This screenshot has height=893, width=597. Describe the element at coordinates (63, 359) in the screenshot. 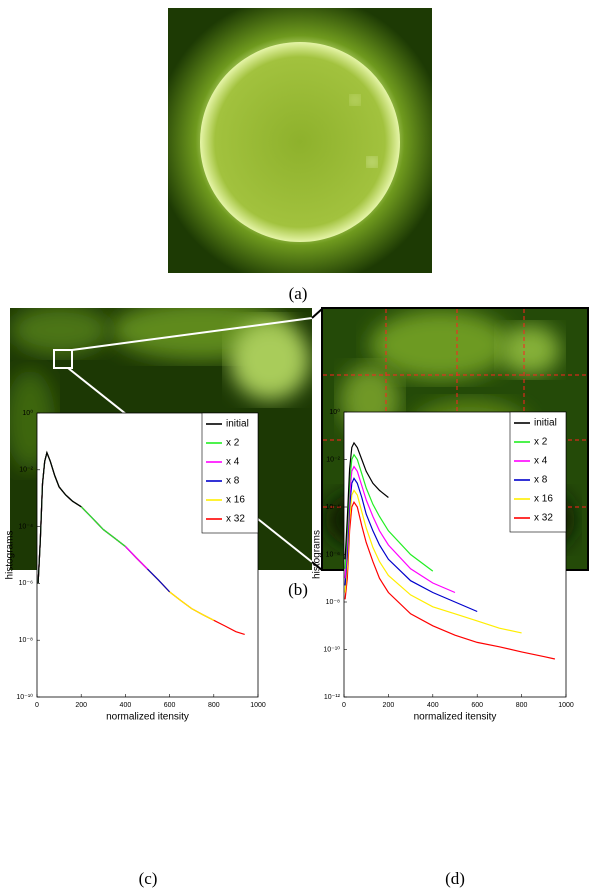

I see `zoom-marker` at that location.